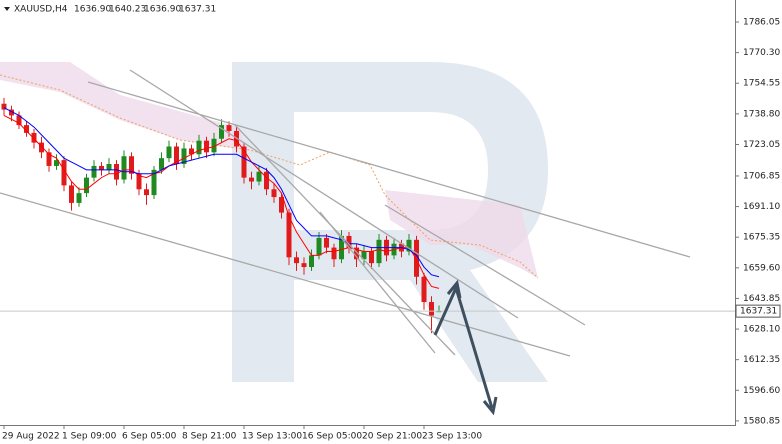  I want to click on y-tick-label: 1612.35, so click(761, 360).